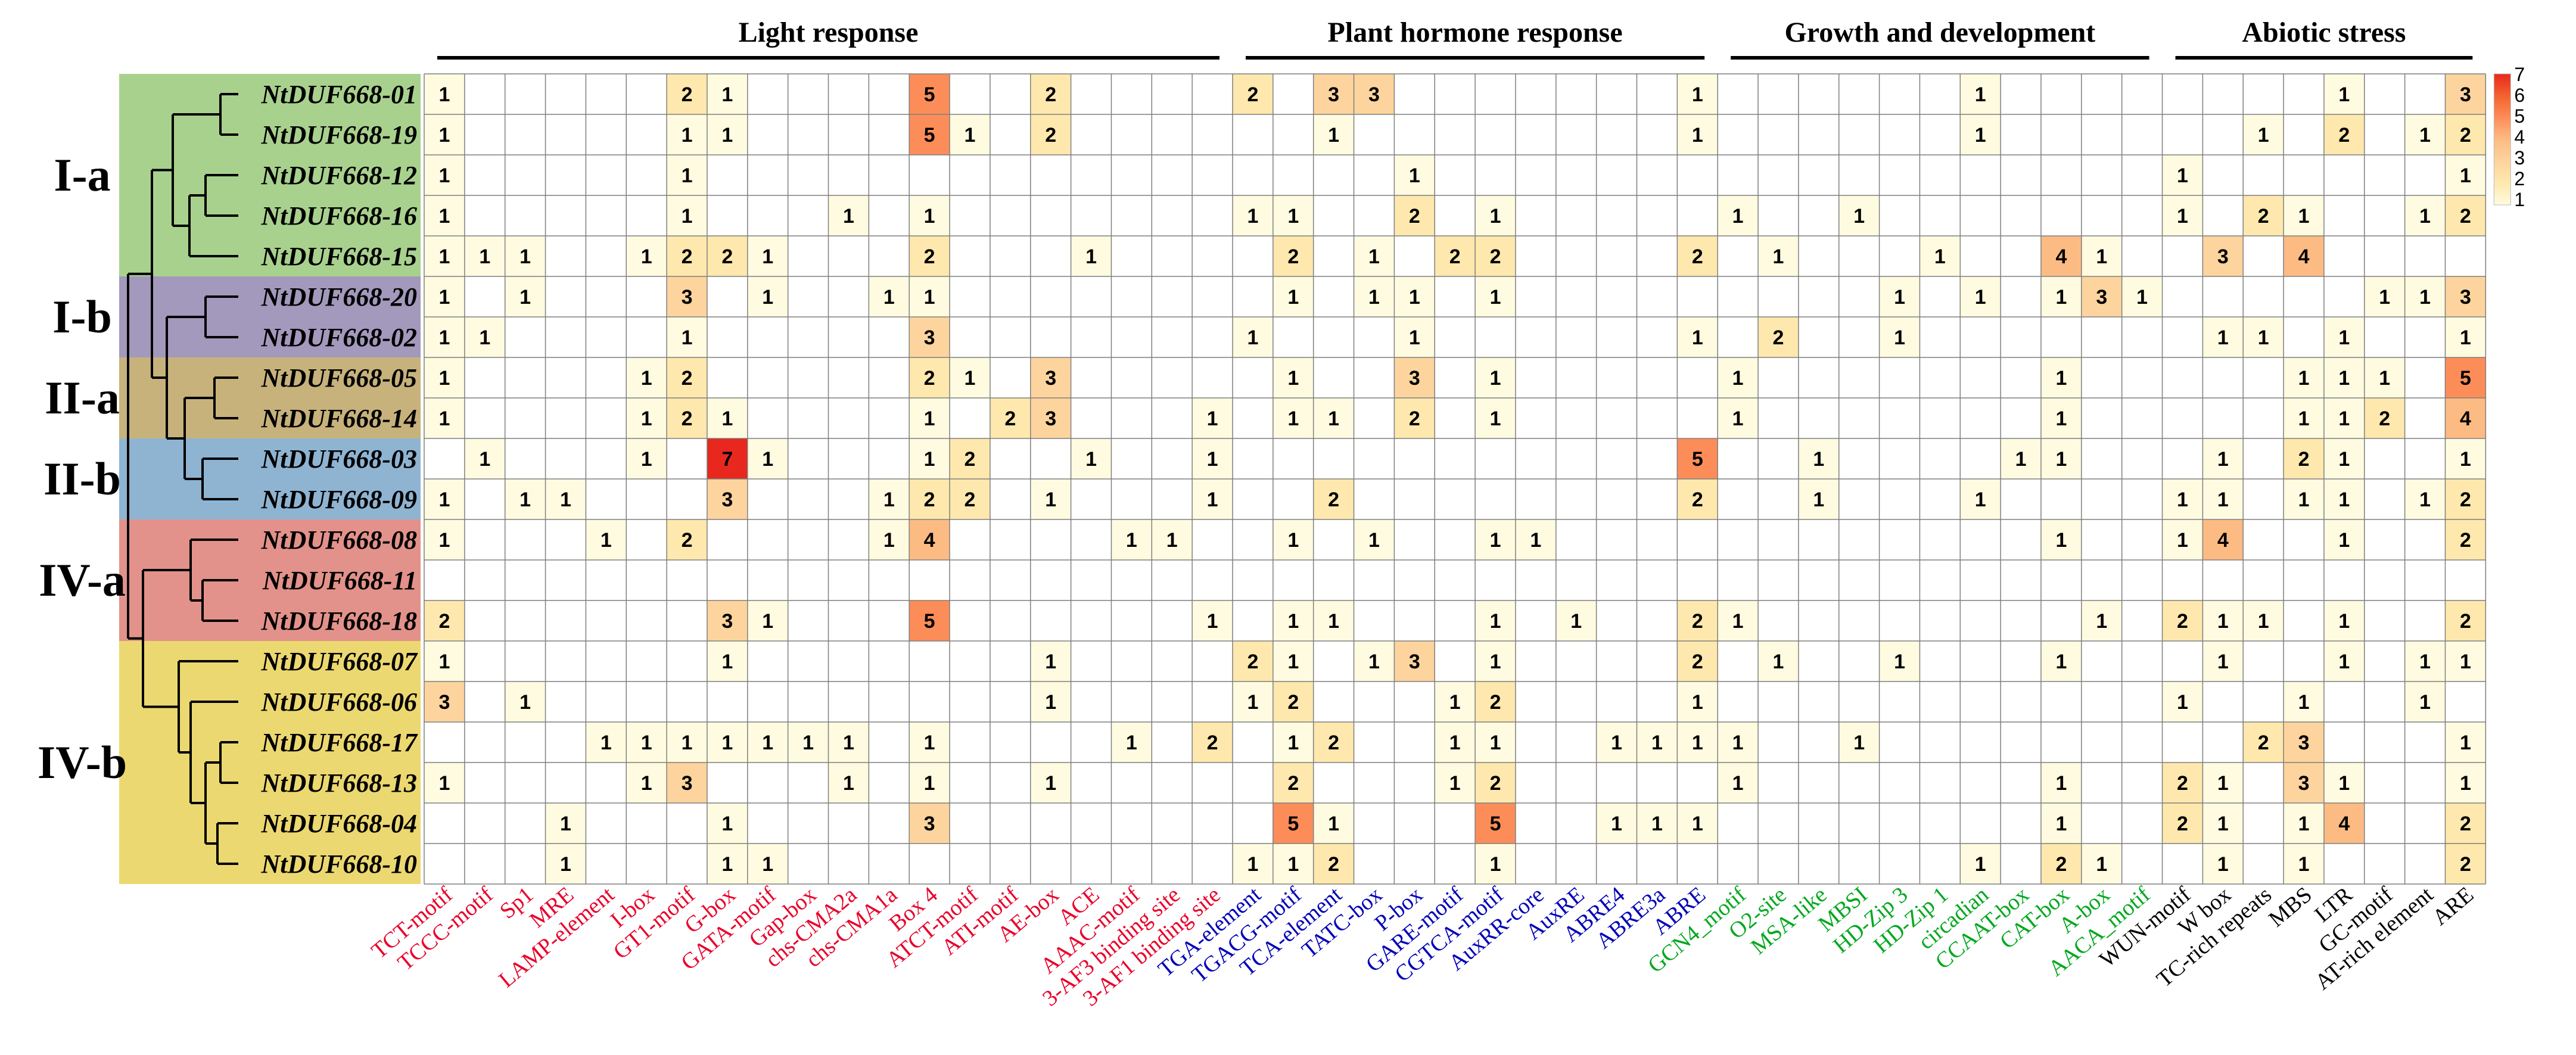  I want to click on column-label: ARE, so click(2453, 906).